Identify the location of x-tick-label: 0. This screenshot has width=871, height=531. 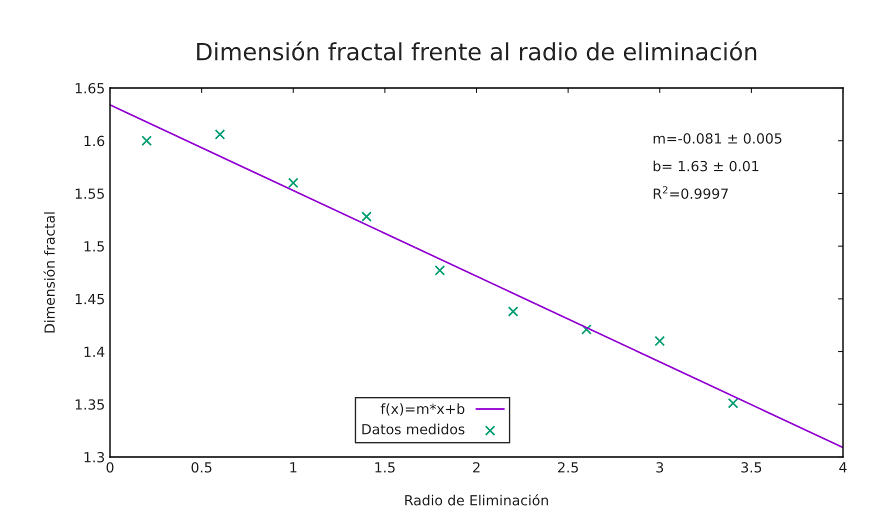
(110, 467).